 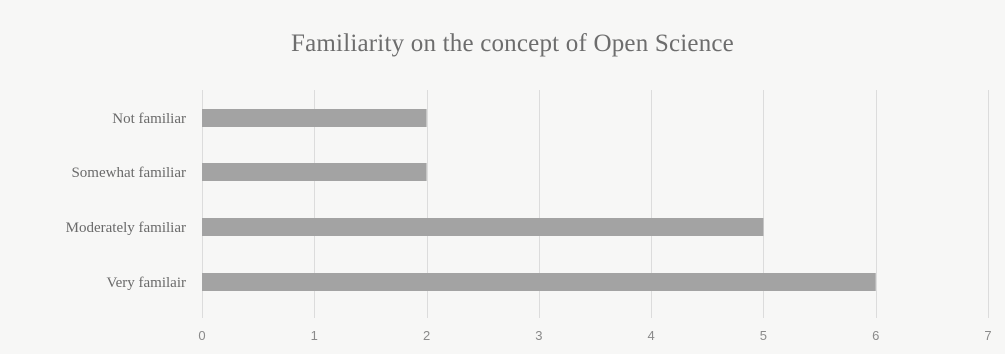 What do you see at coordinates (126, 228) in the screenshot?
I see `category-label: Moderately familiar` at bounding box center [126, 228].